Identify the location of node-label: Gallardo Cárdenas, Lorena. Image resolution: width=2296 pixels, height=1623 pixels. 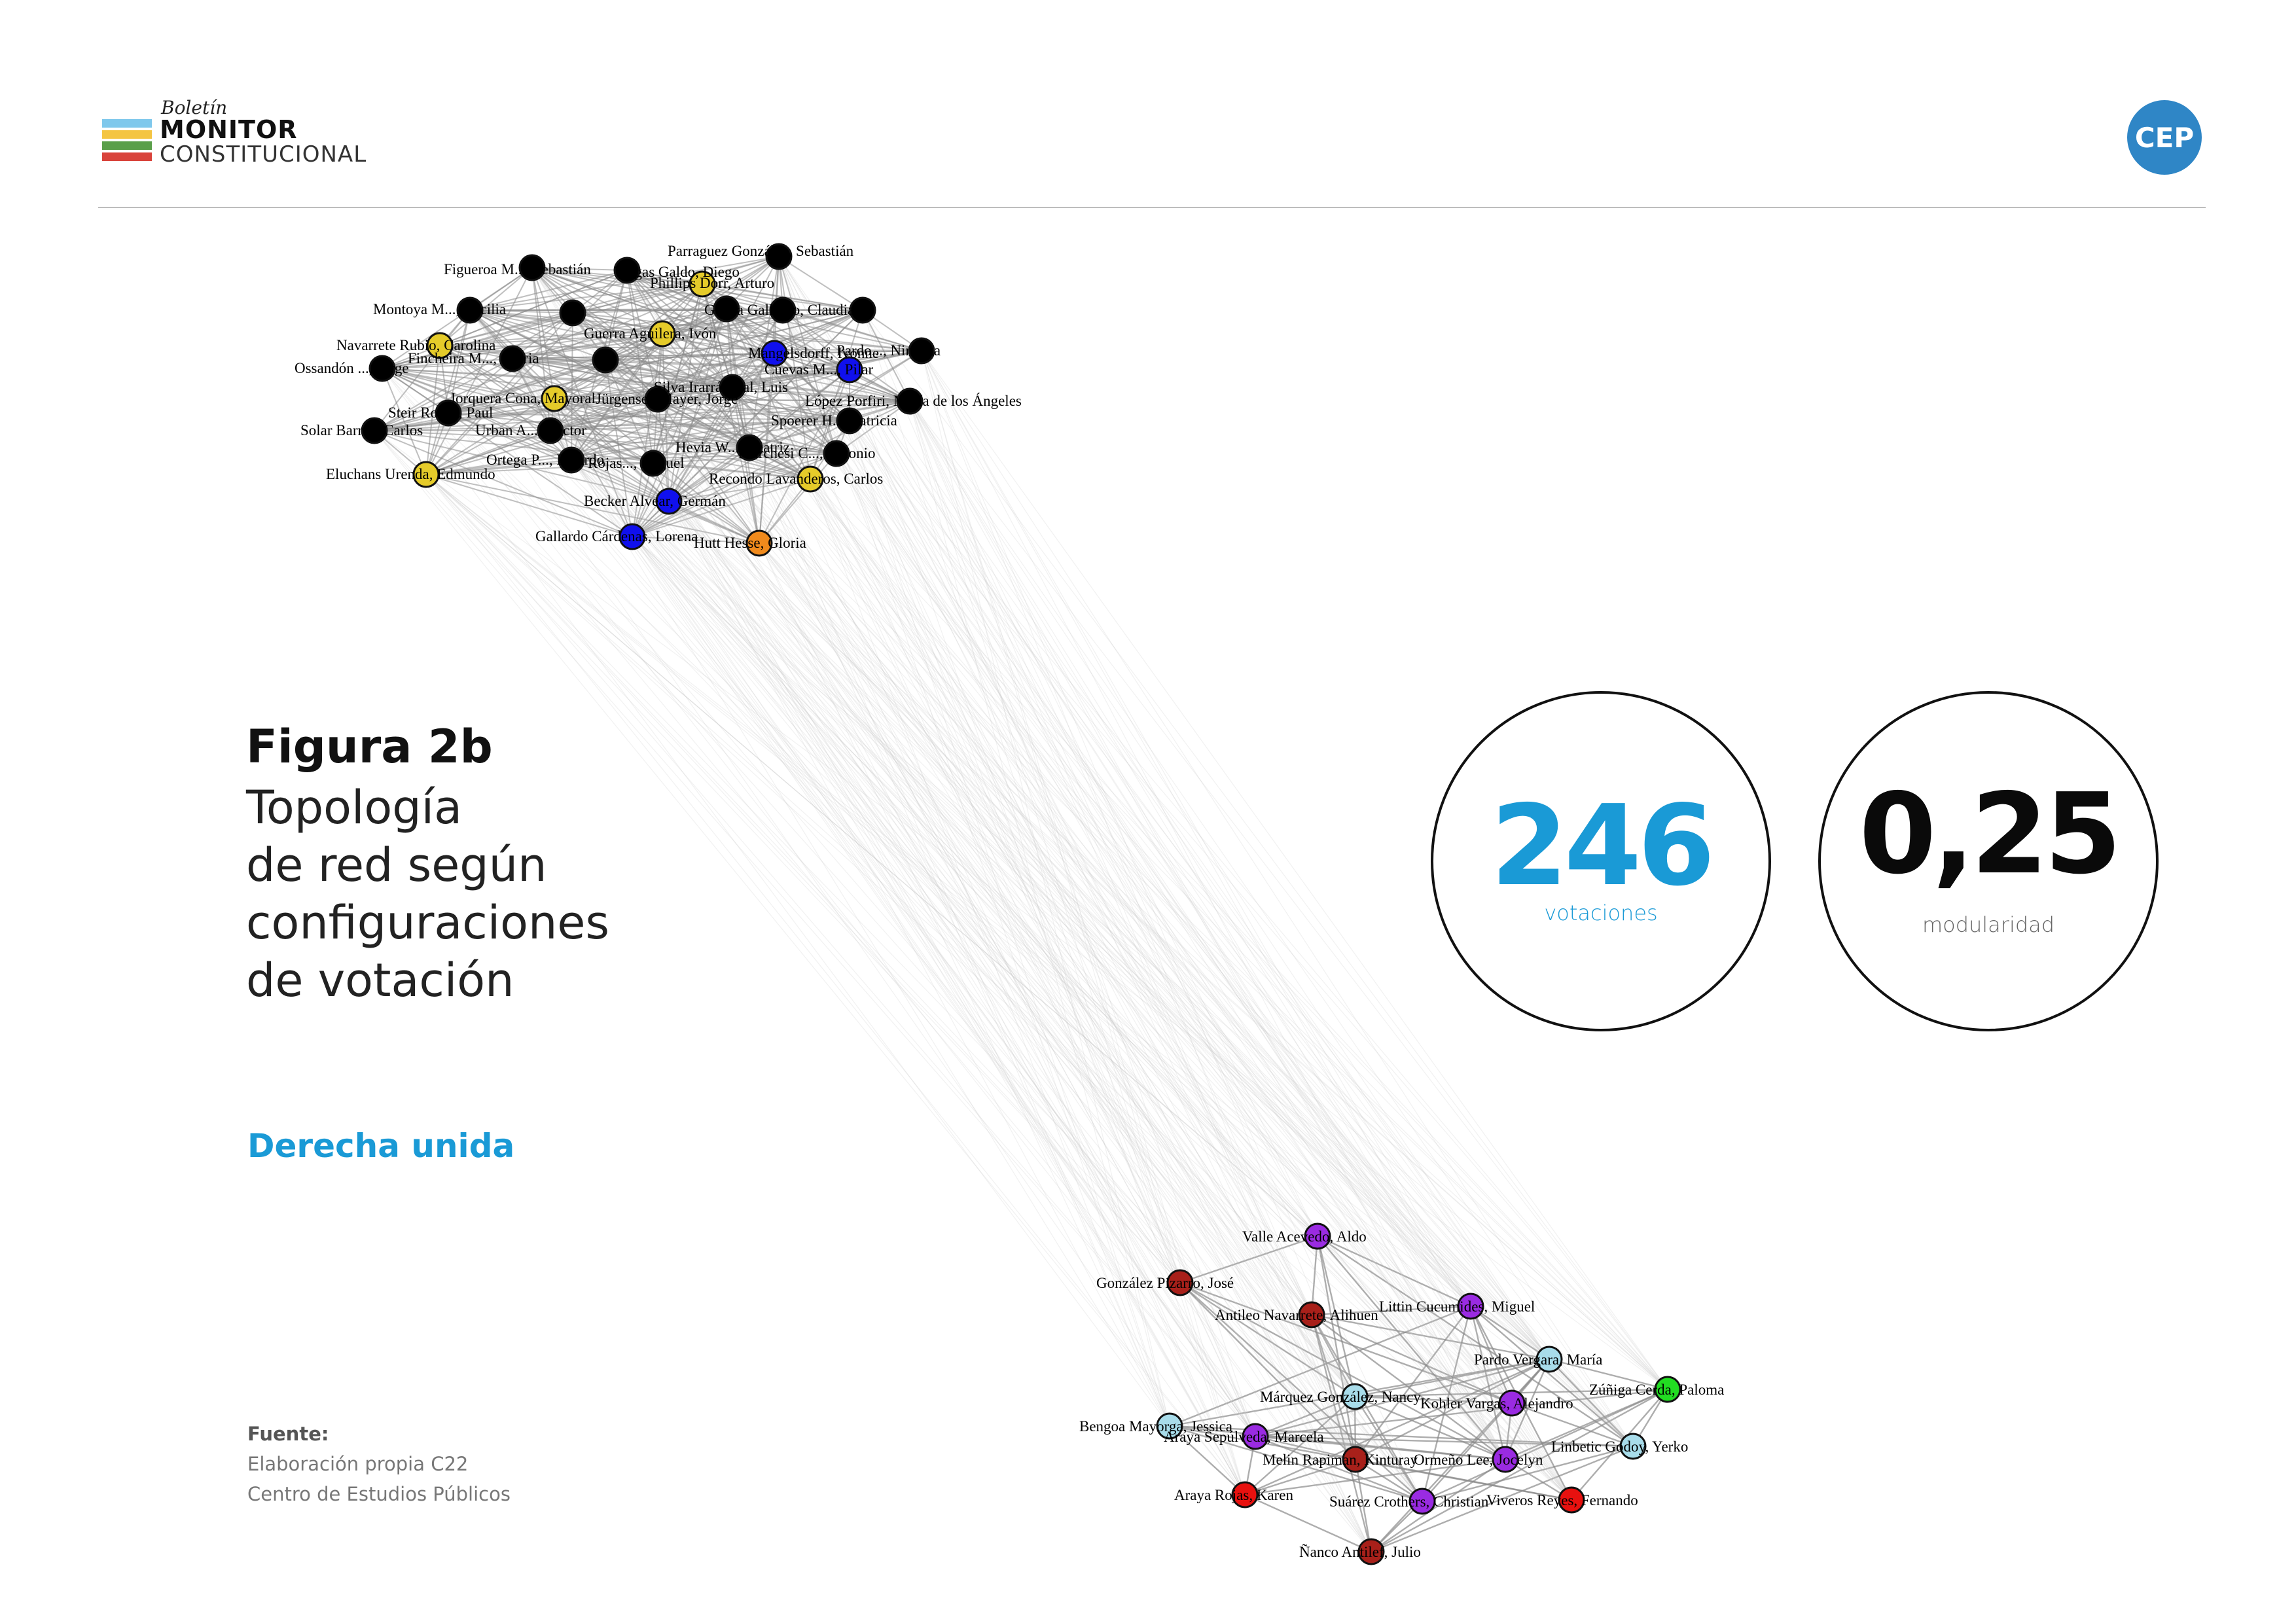
(616, 536).